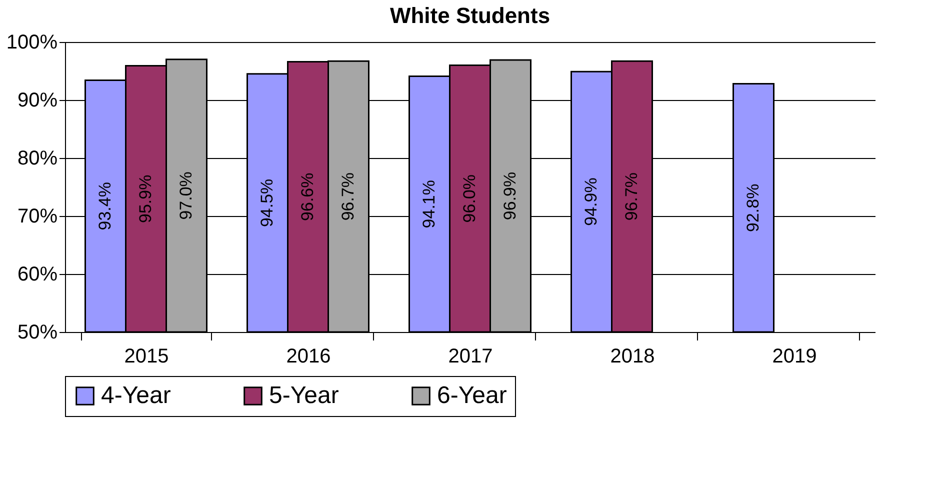  Describe the element at coordinates (304, 395) in the screenshot. I see `legend-label: 5-Year` at that location.